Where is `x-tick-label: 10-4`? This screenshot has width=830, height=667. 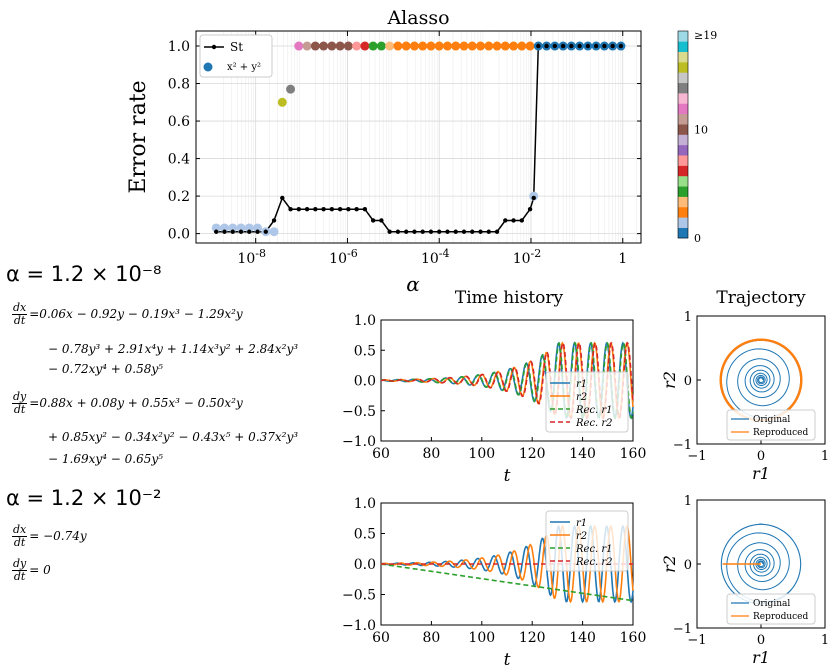 x-tick-label: 10-4 is located at coordinates (435, 257).